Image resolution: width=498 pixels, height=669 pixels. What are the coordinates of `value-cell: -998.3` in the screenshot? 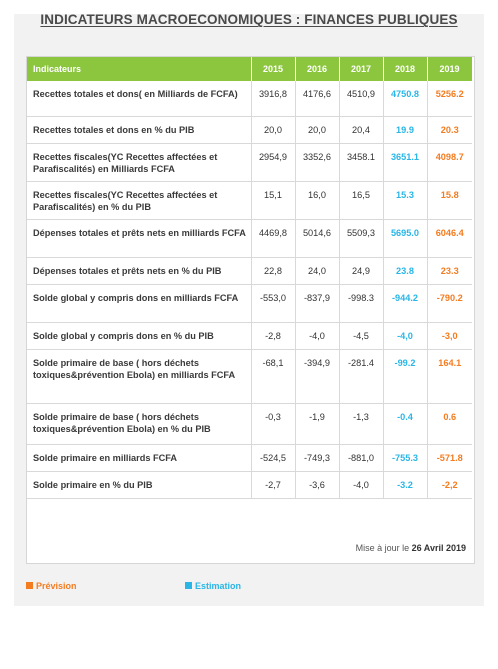 It's located at (361, 303).